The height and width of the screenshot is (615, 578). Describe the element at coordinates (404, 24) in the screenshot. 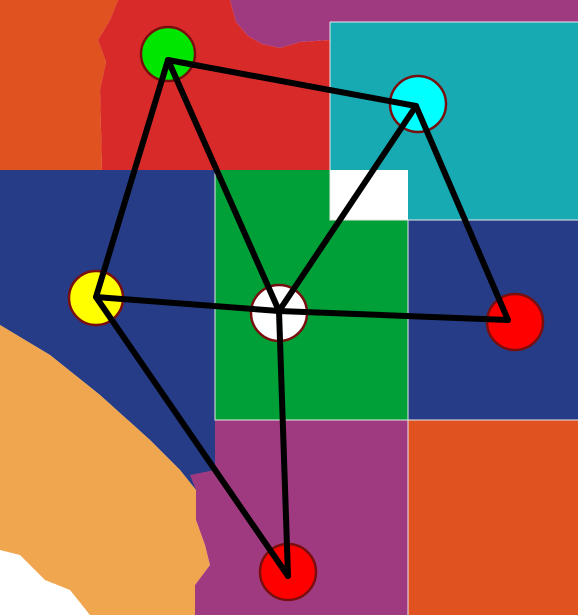

I see `region-purple-north` at that location.